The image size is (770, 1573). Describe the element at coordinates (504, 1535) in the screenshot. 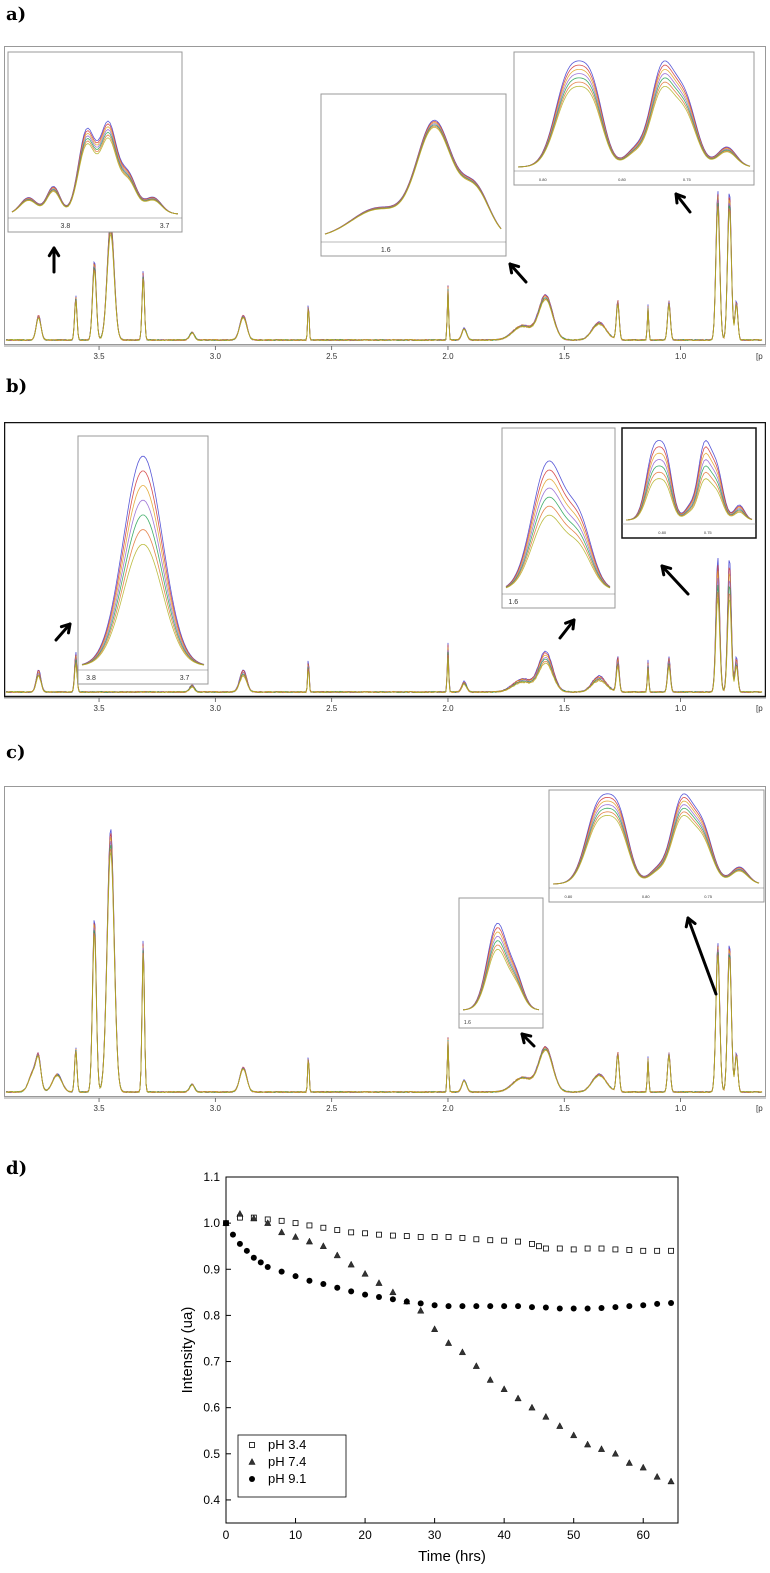

I see `x-tick-label: 40` at that location.